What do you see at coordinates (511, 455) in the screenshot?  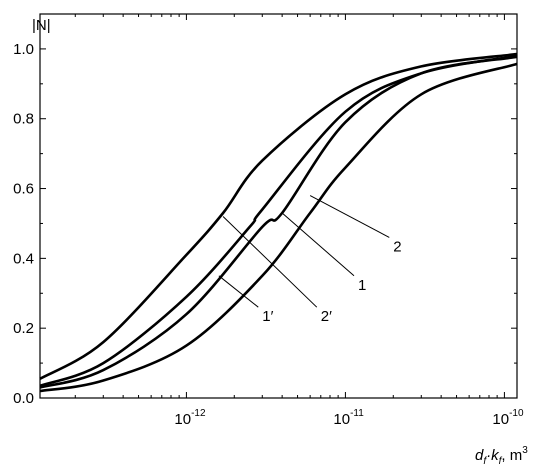 I see `x-axis-label-unit: , m` at bounding box center [511, 455].